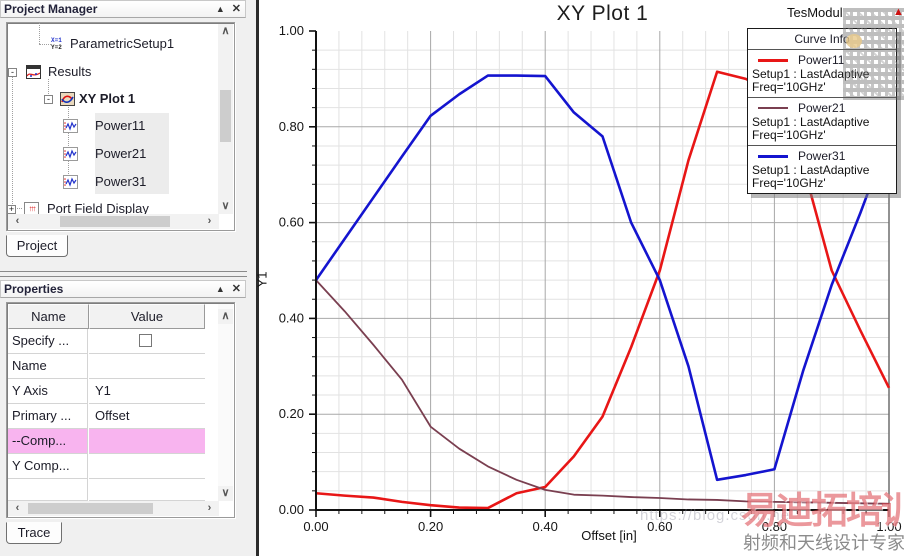 The image size is (904, 556). What do you see at coordinates (145, 340) in the screenshot?
I see `specify-checkbox` at bounding box center [145, 340].